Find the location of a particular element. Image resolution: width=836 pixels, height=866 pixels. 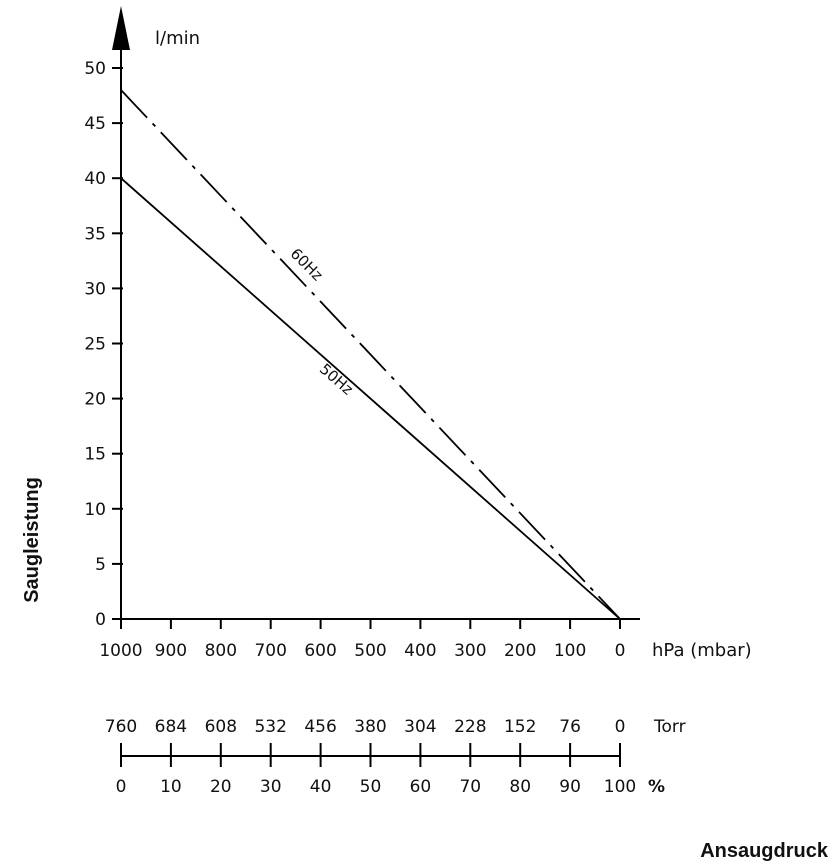

y-tick-label: 0 is located at coordinates (100, 620).